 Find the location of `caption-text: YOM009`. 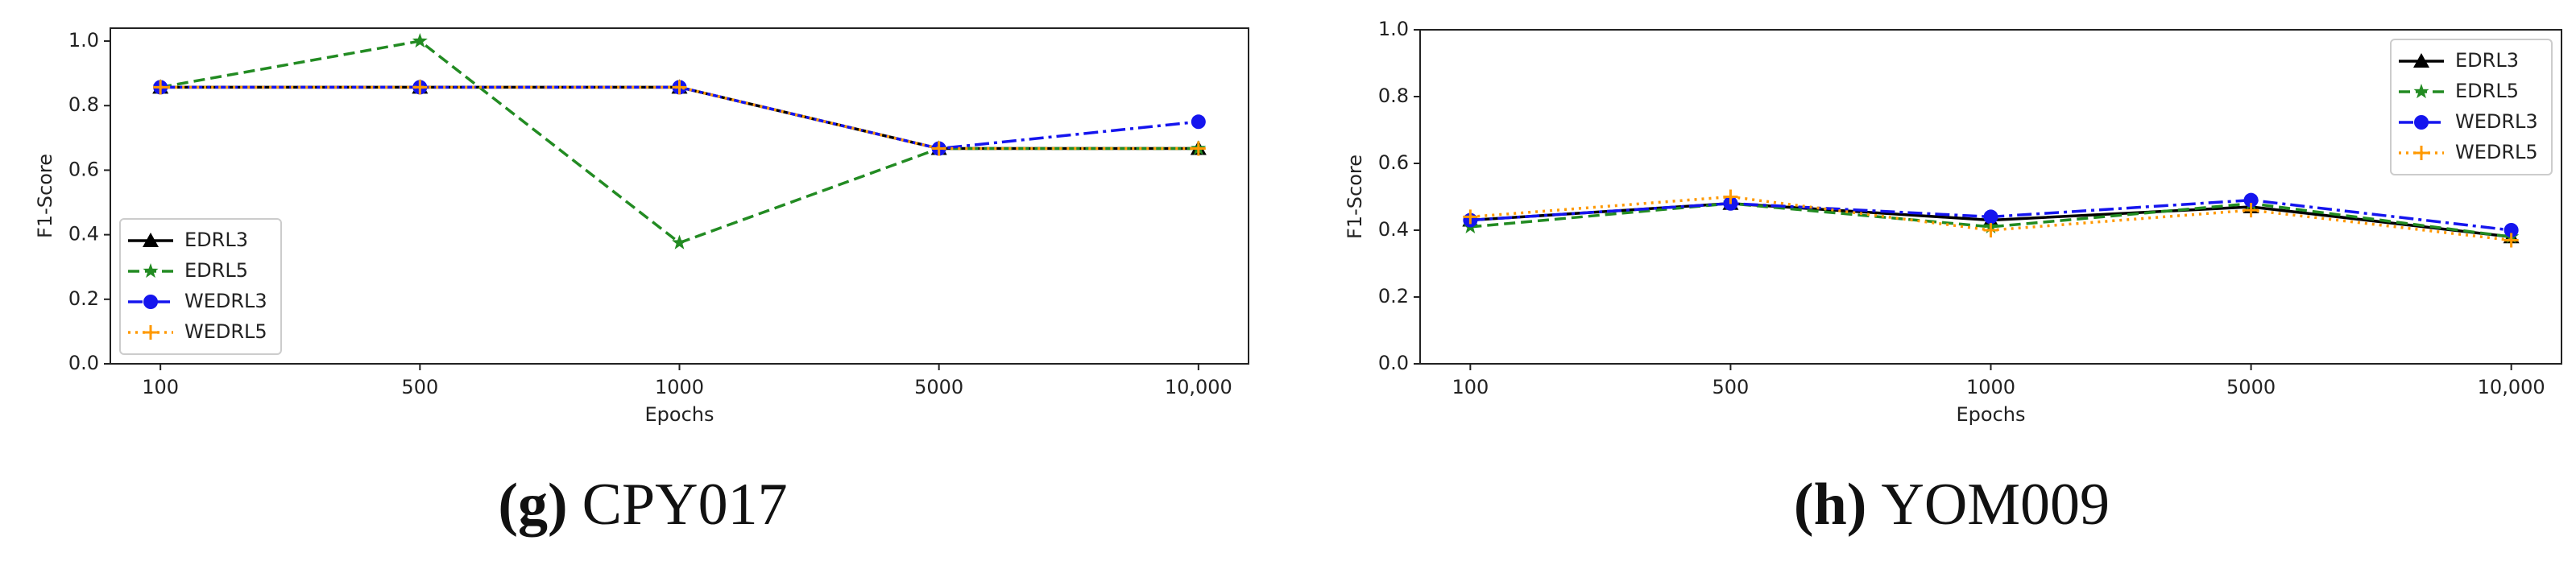

caption-text: YOM009 is located at coordinates (1995, 505).